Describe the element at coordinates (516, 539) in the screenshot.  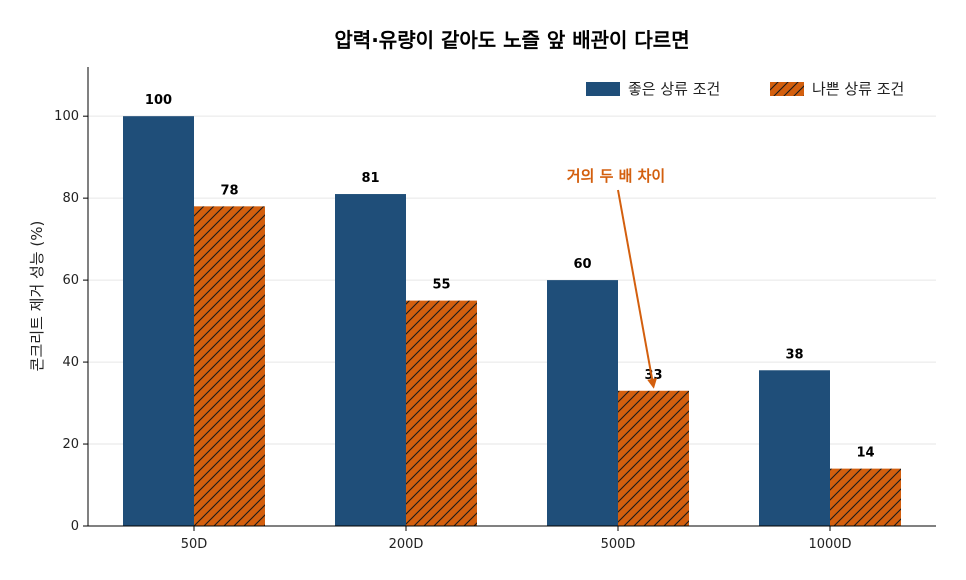
I see `x-ticks: 50D 200D 500D 1000D` at that location.